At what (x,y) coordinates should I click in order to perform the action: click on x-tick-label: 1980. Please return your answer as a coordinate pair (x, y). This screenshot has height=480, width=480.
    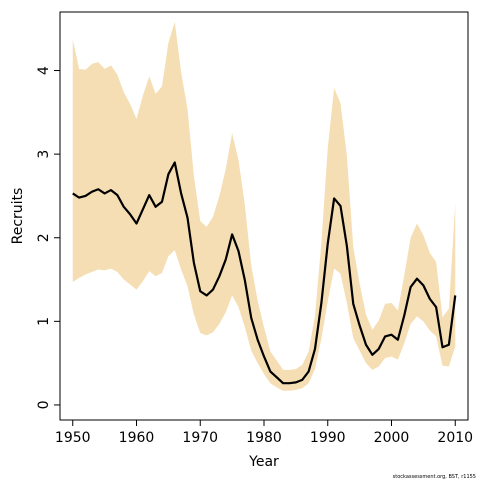
    Looking at the image, I should click on (264, 438).